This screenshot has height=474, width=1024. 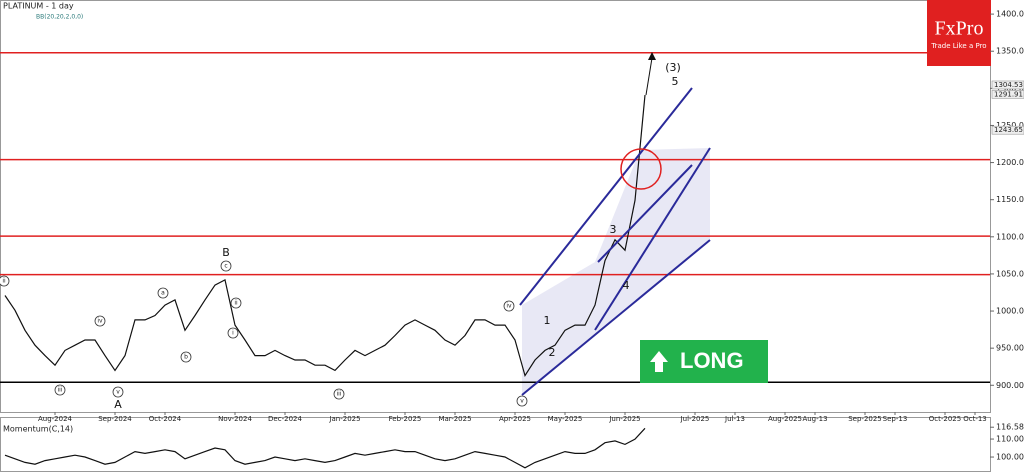 I want to click on arrow, so click(x=649, y=76).